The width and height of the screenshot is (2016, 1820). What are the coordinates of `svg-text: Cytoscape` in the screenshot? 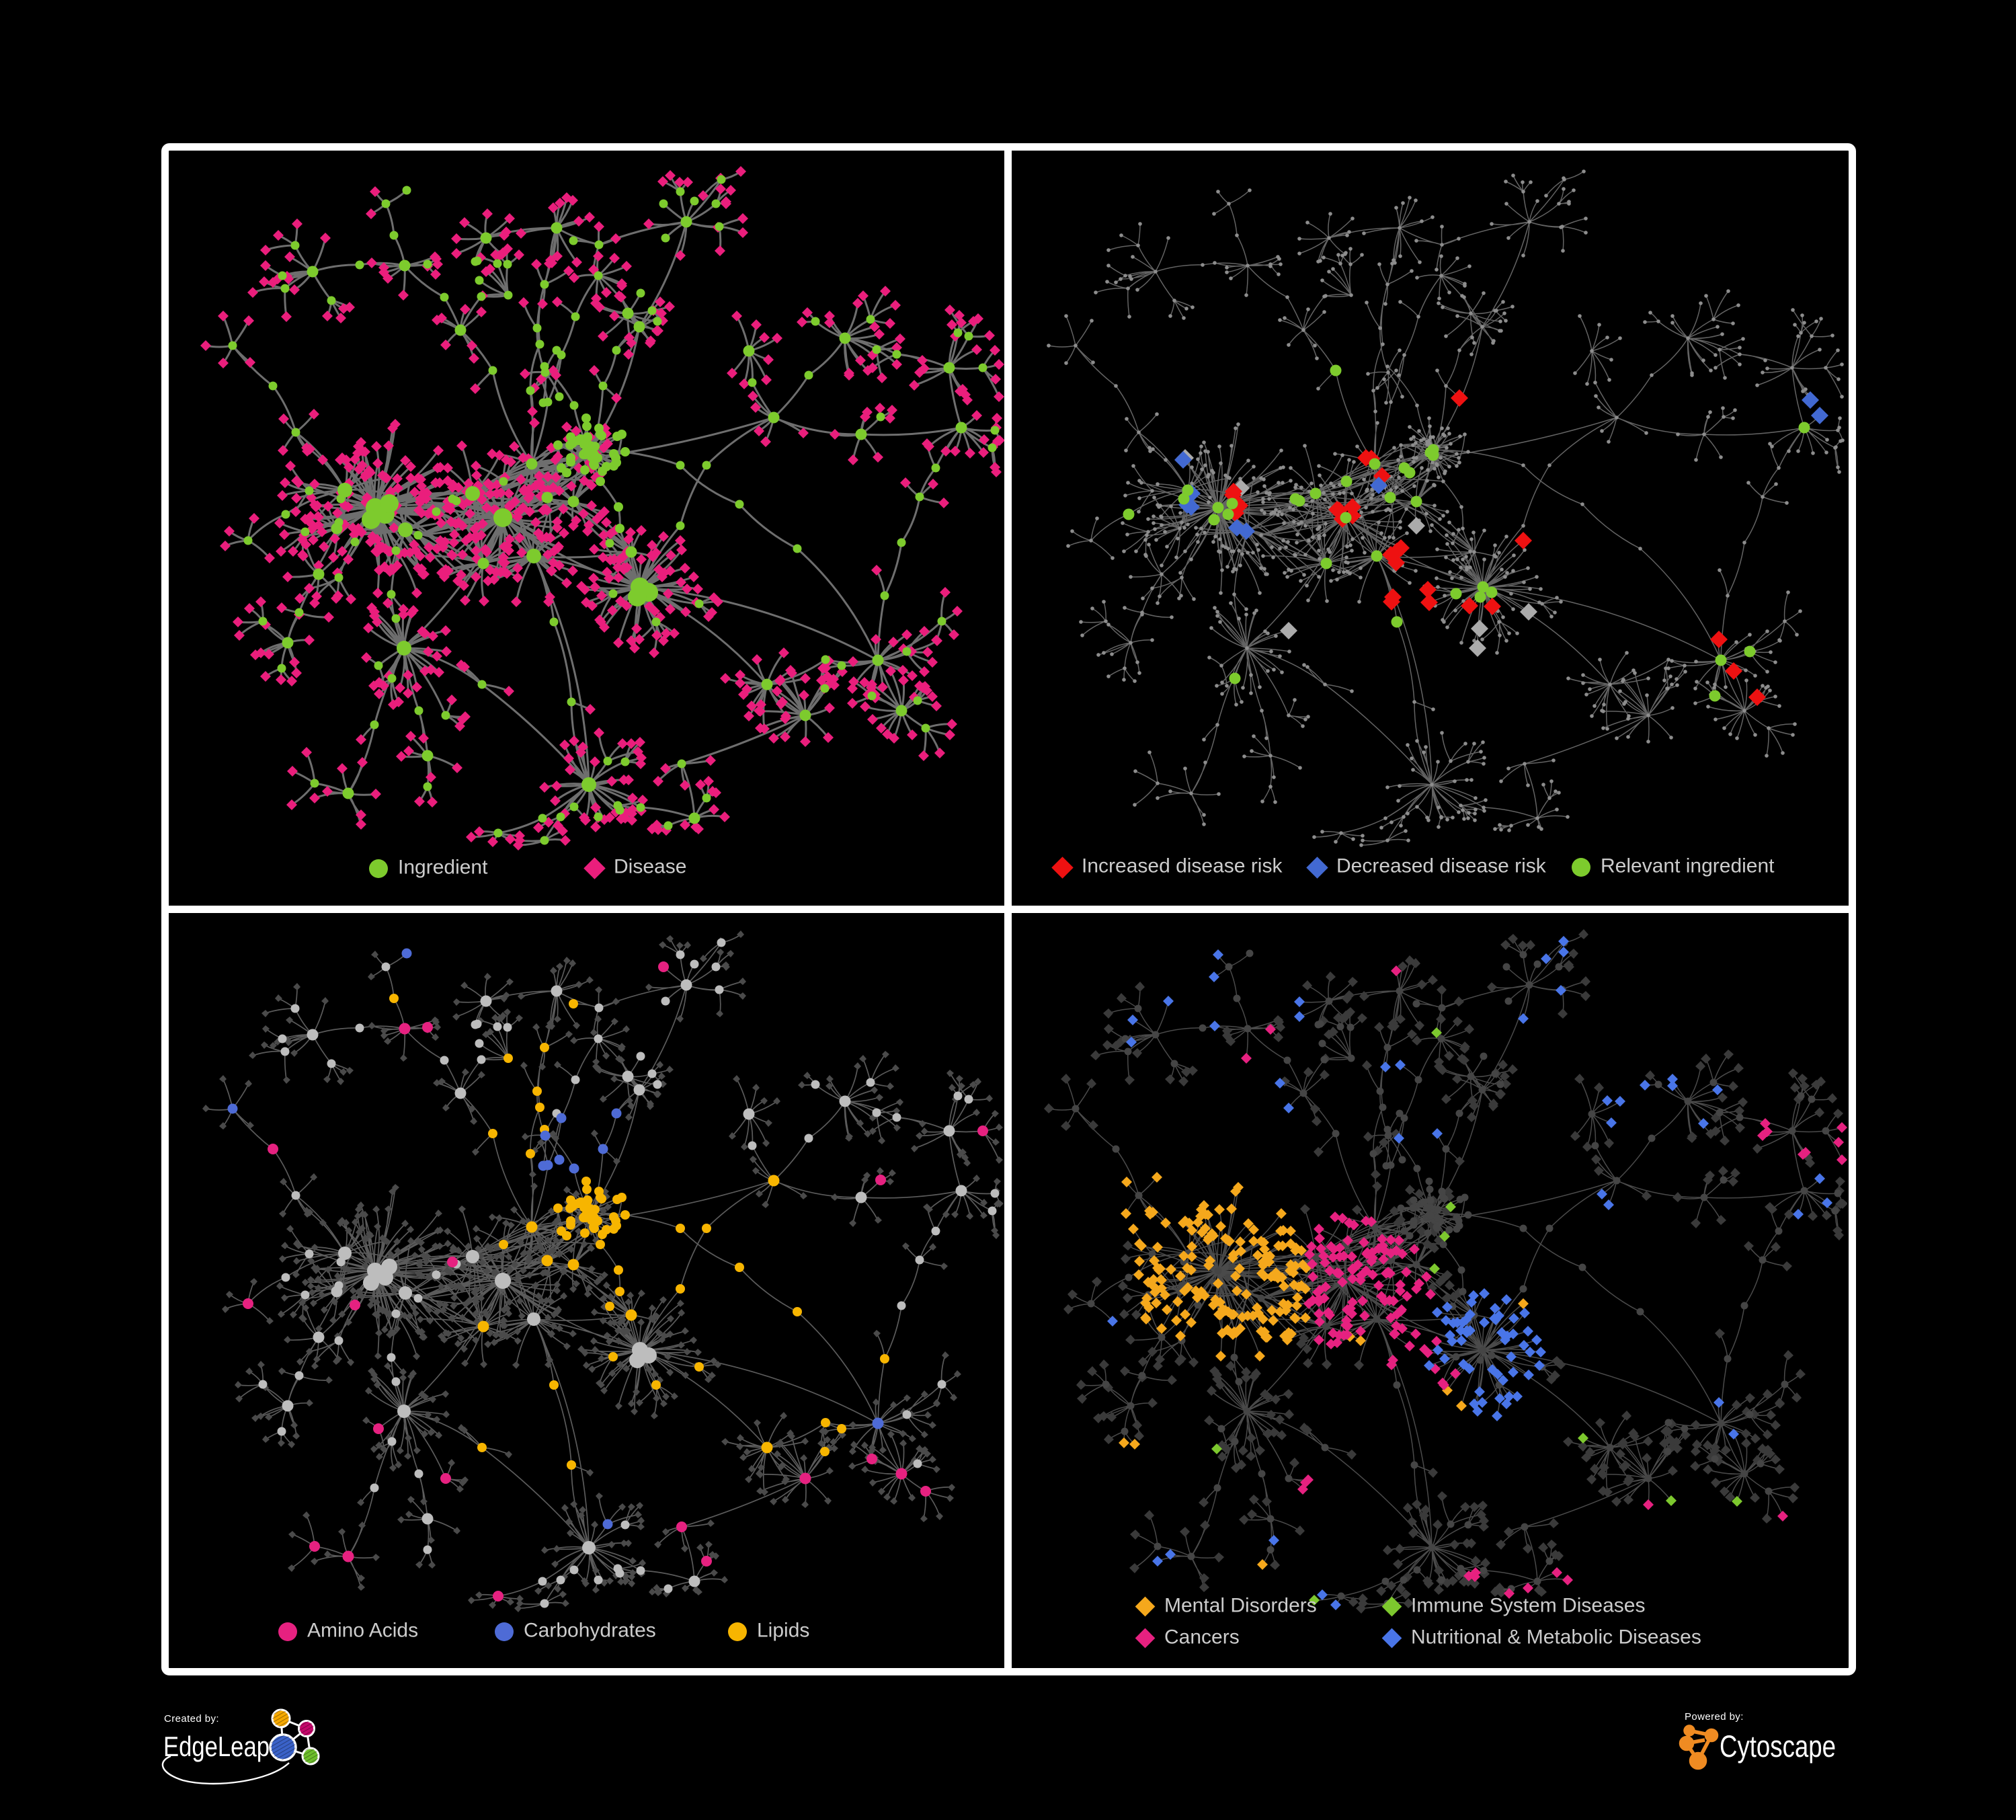 It's located at (1778, 1746).